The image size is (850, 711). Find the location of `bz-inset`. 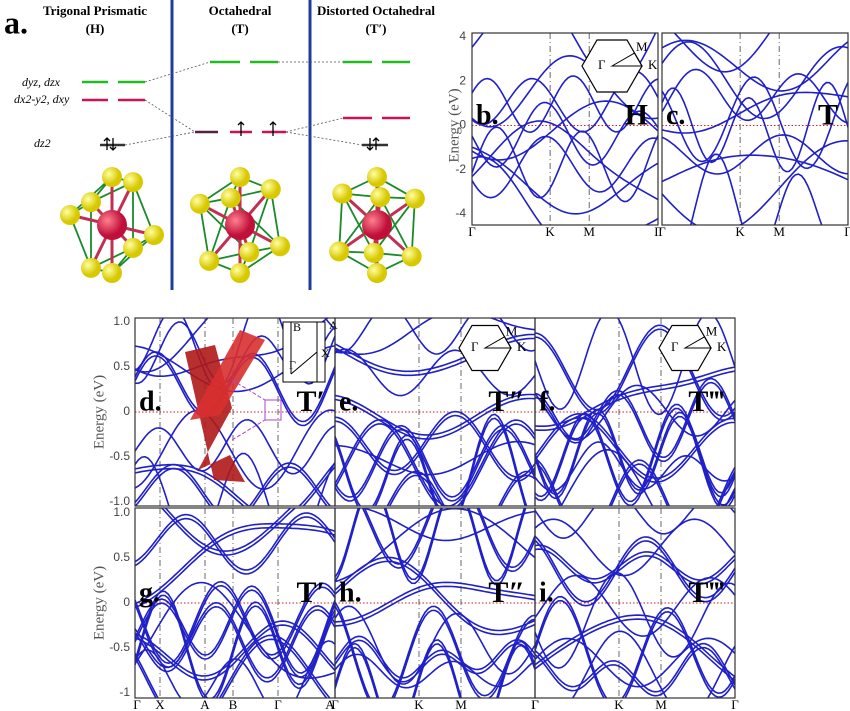

bz-inset is located at coordinates (304, 352).